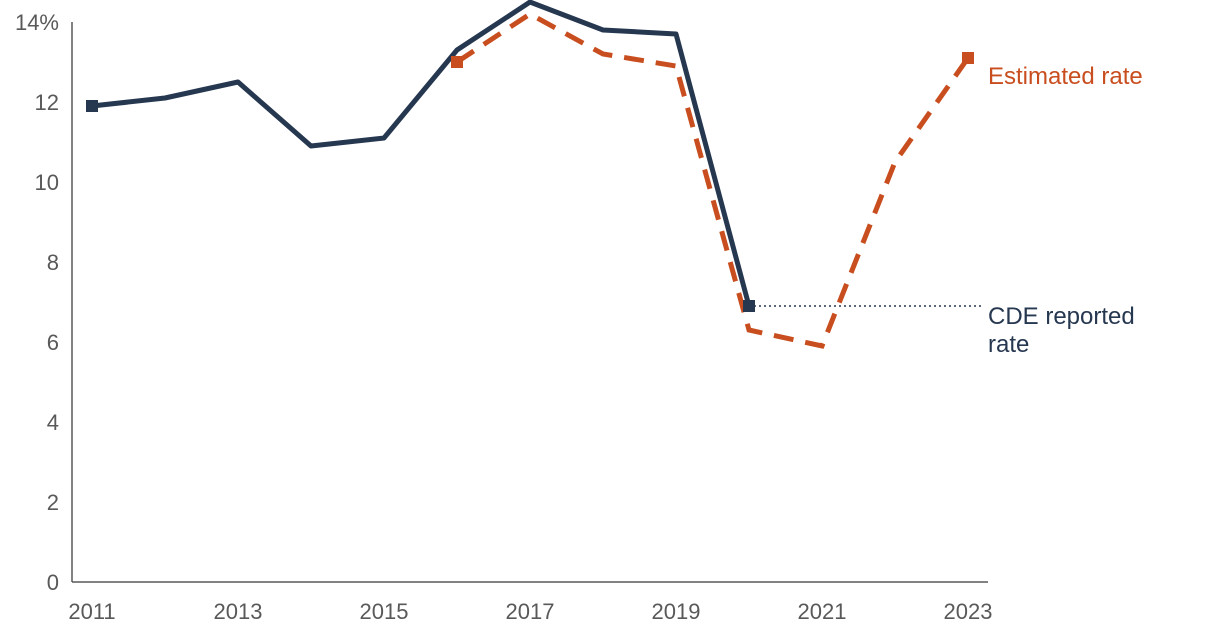 The image size is (1220, 636). What do you see at coordinates (1065, 76) in the screenshot?
I see `estimated-rate-label: Estimated rate` at bounding box center [1065, 76].